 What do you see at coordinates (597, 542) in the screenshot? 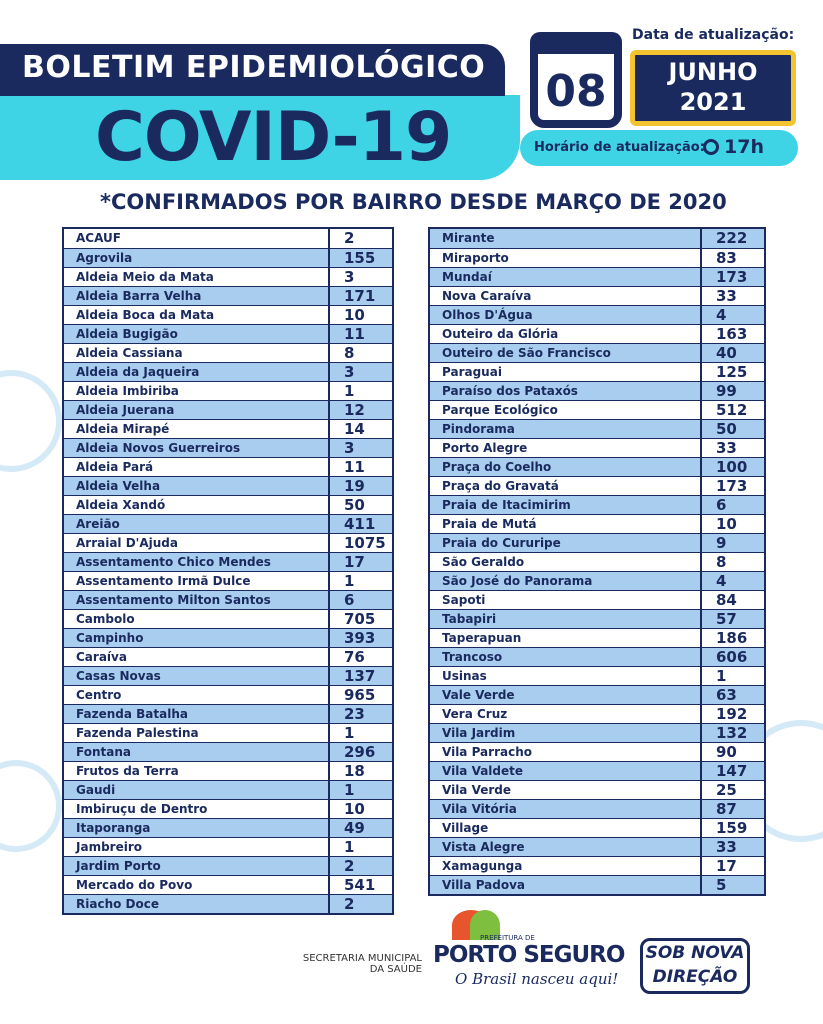
I see `table-row: Praia do Cururipe 9` at bounding box center [597, 542].